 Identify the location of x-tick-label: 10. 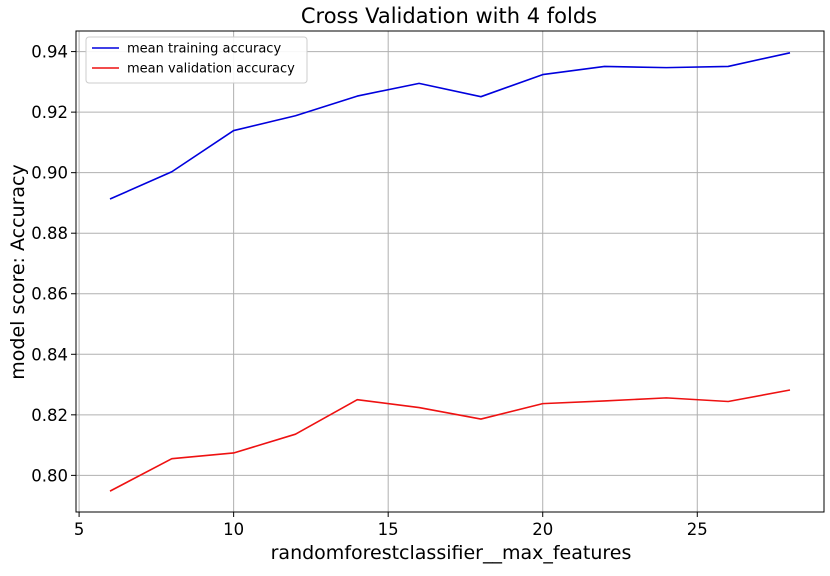
(233, 529).